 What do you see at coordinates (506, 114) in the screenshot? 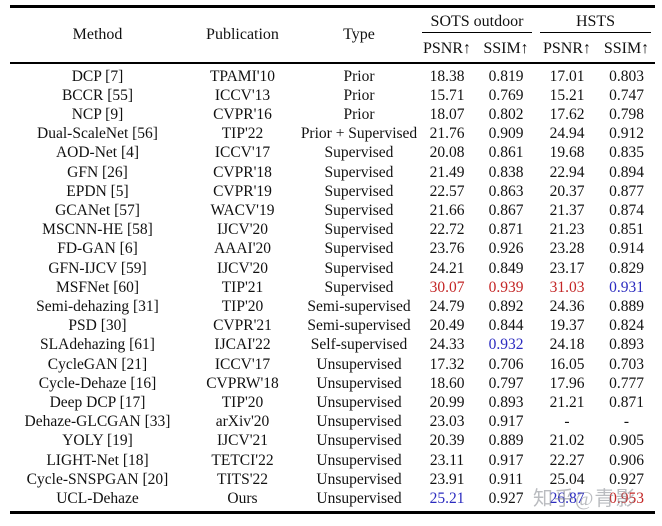
I see `sots-ssim-cell: 0.802` at bounding box center [506, 114].